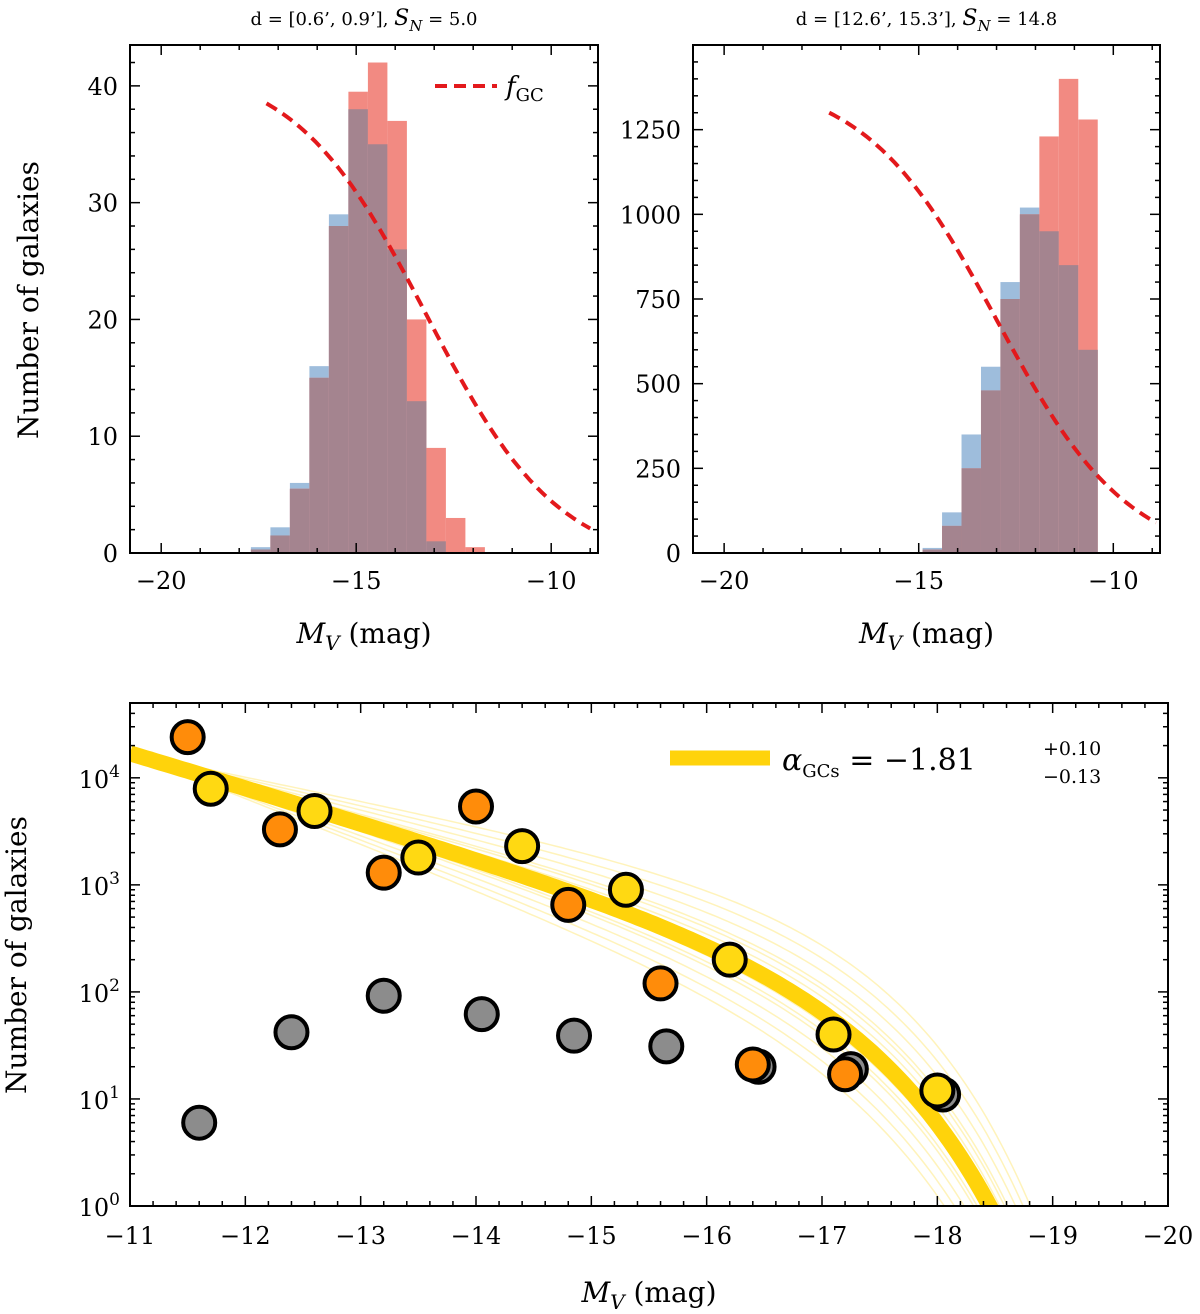 This screenshot has width=1200, height=1314. I want to click on y-tick-label: 500, so click(658, 385).